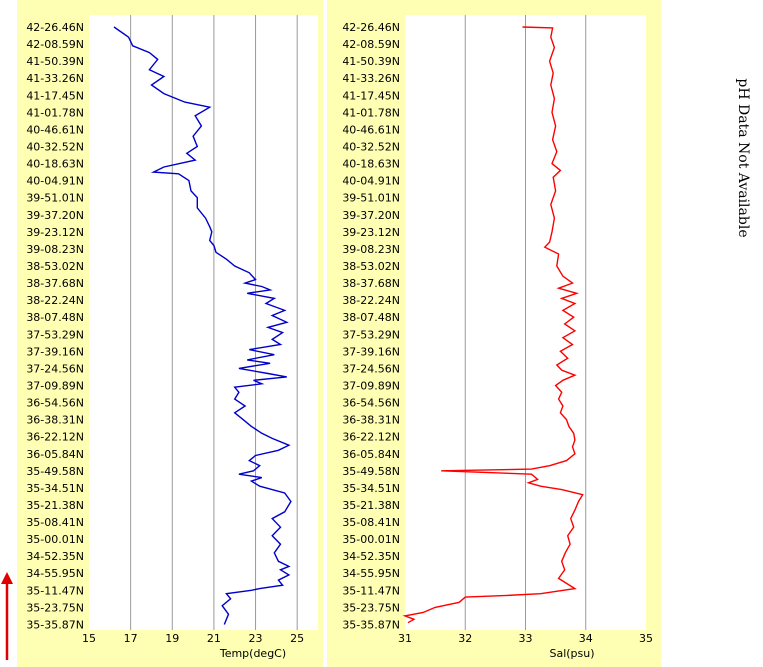  What do you see at coordinates (405, 638) in the screenshot?
I see `sal-x-tick-label: 31` at bounding box center [405, 638].